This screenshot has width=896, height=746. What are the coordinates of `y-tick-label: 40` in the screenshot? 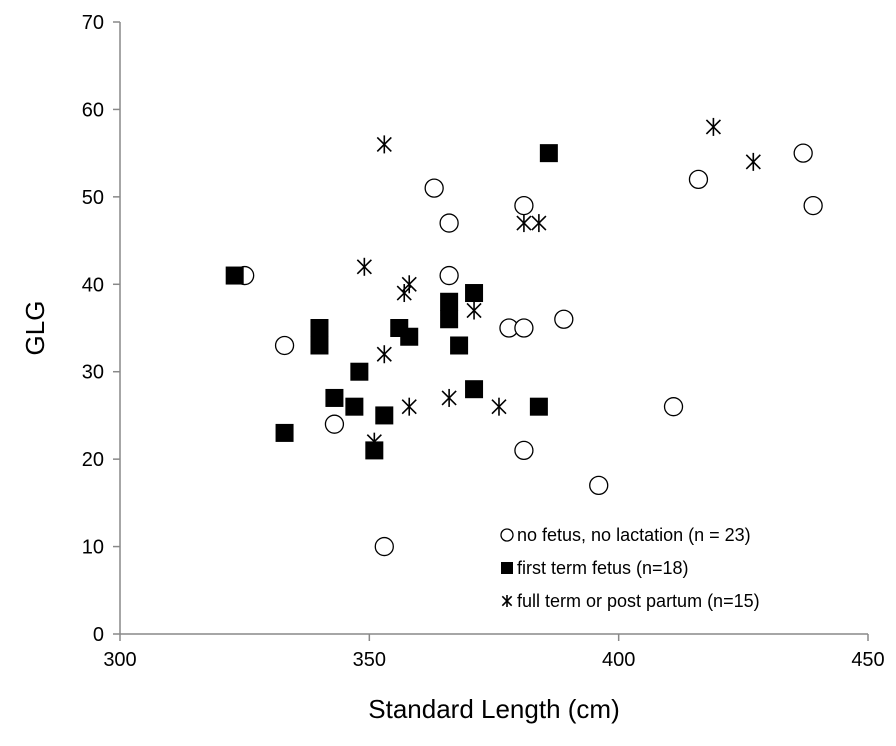 It's located at (93, 285).